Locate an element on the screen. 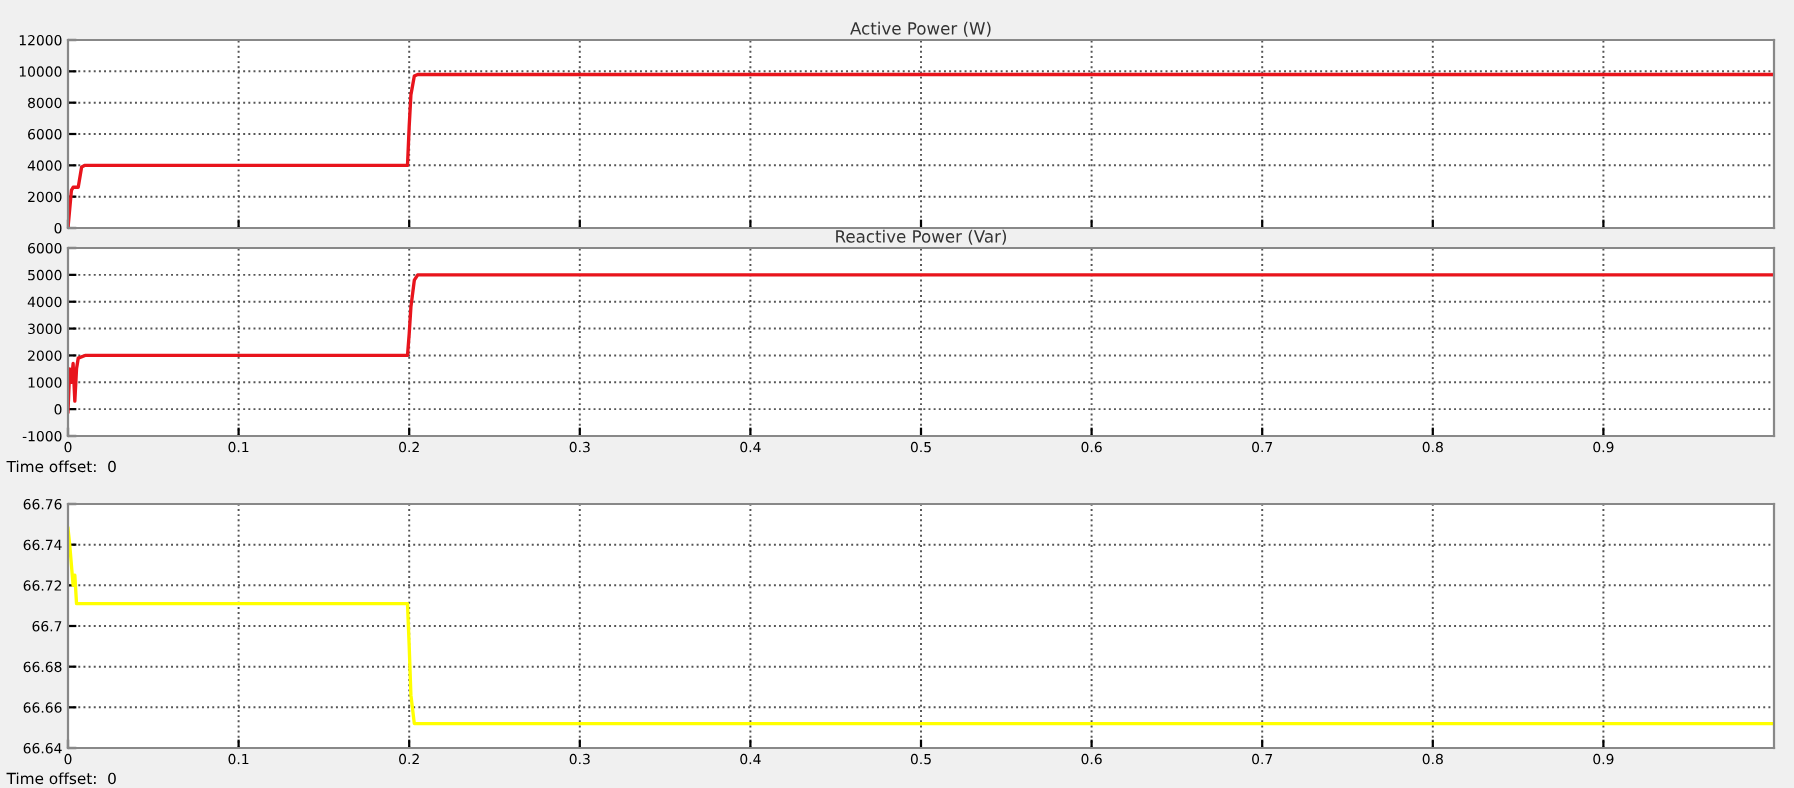  chart-title: Reactive Power (Var) is located at coordinates (921, 237).